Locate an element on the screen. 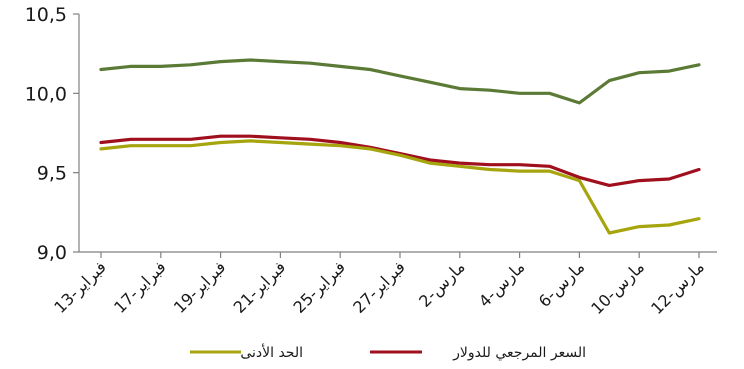  y-tick-label: 10,5 is located at coordinates (46, 15).